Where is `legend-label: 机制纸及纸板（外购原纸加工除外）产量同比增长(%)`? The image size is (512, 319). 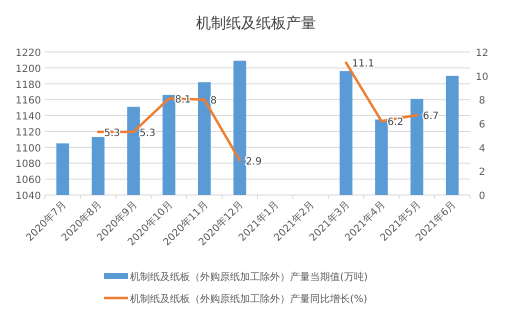
legend-label: 机制纸及纸板（外购原纸加工除外）产量同比增长(%) is located at coordinates (249, 299).